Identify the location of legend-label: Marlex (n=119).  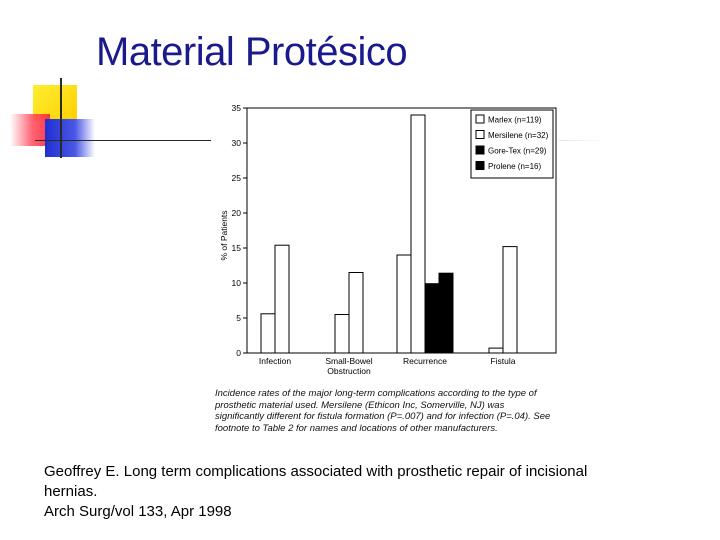
(515, 120).